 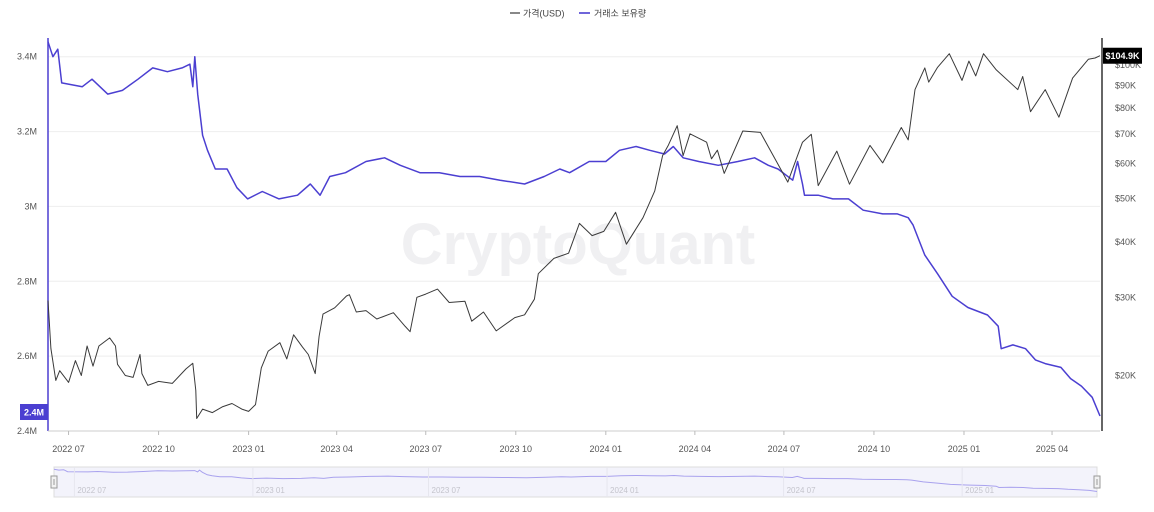 What do you see at coordinates (1125, 199) in the screenshot?
I see `right-tick-label: $50K` at bounding box center [1125, 199].